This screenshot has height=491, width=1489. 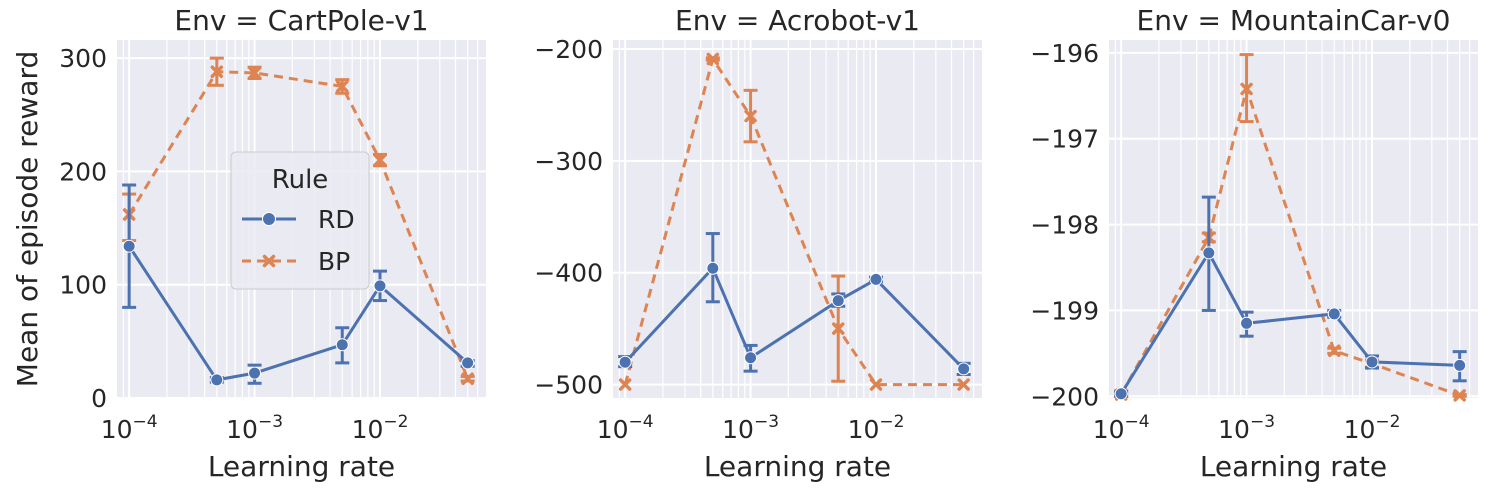 I want to click on legend: Rule RD BP, so click(x=300, y=220).